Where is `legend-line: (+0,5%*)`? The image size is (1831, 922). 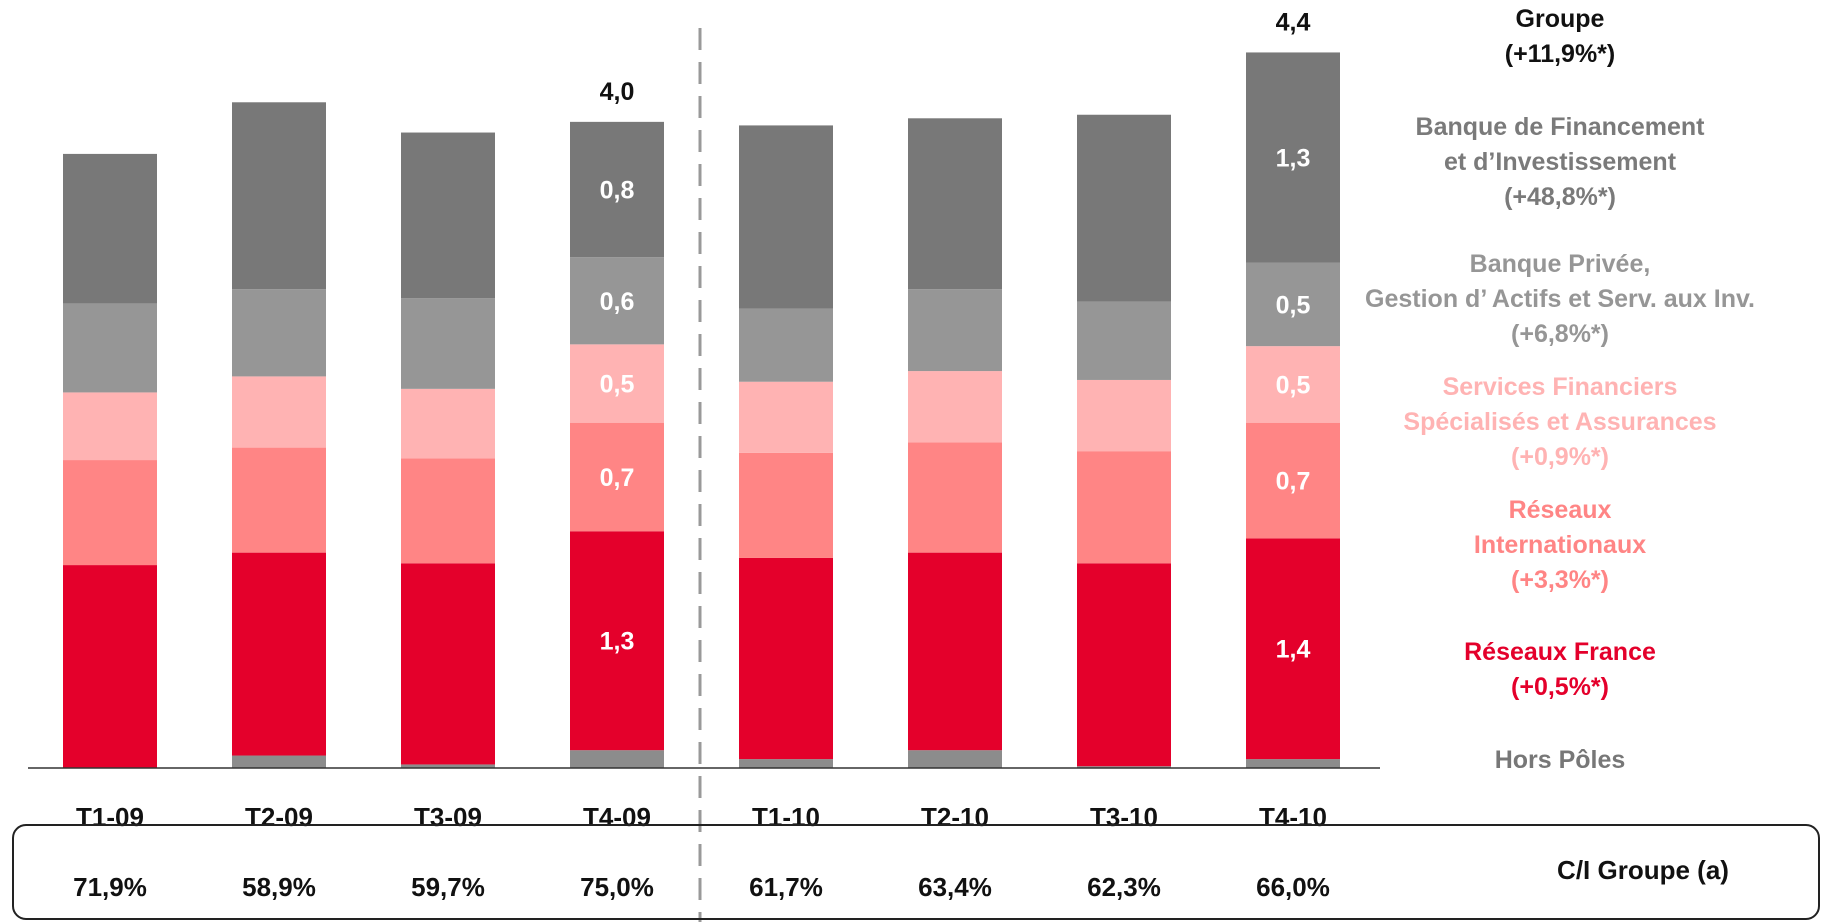
legend-line: (+0,5%*) is located at coordinates (1560, 687).